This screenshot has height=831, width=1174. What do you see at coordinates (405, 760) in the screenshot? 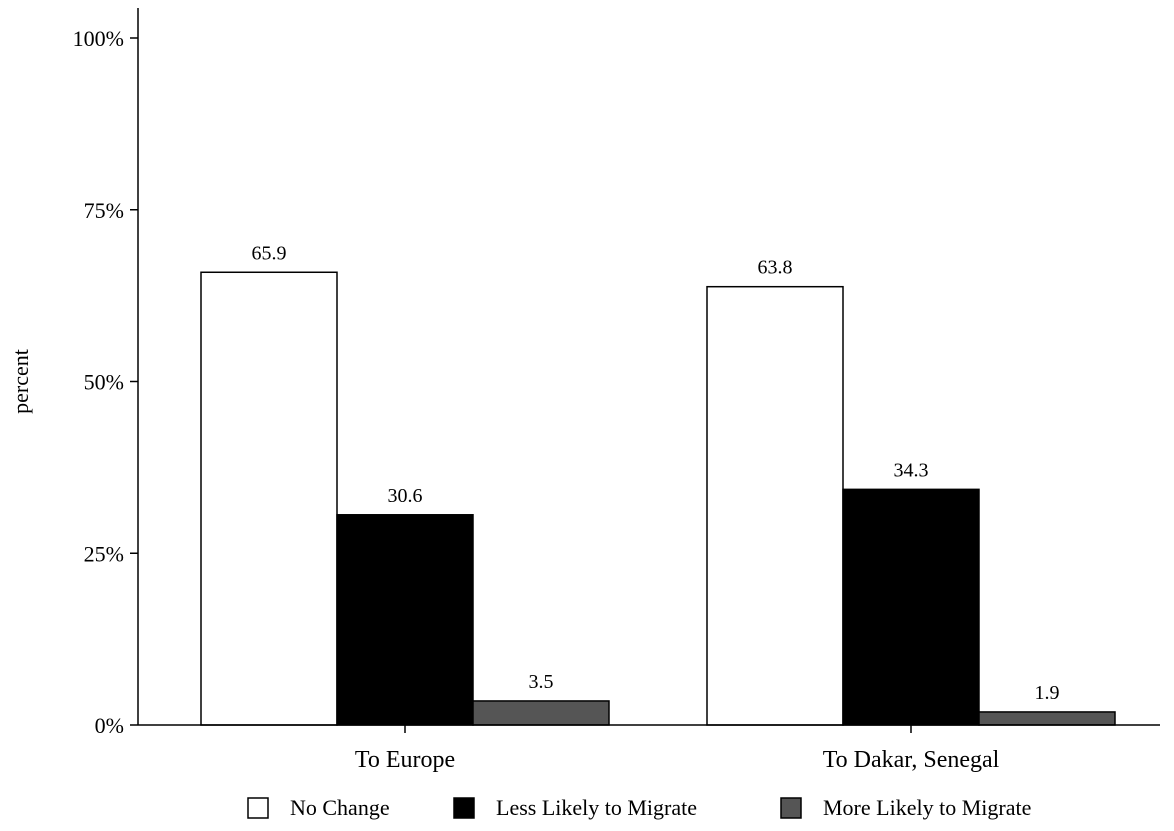
I see `x-category-label: To Europe` at bounding box center [405, 760].